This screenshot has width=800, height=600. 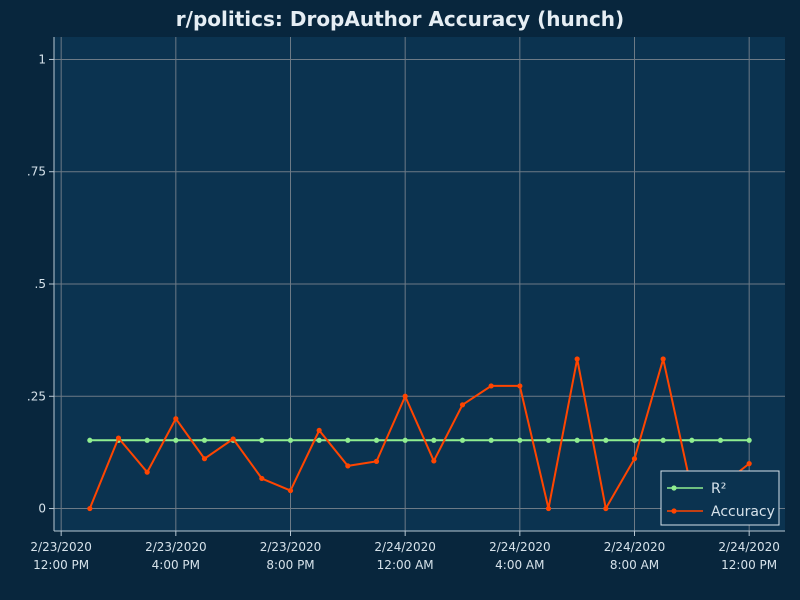 I want to click on legend: R² Accuracy, so click(x=720, y=498).